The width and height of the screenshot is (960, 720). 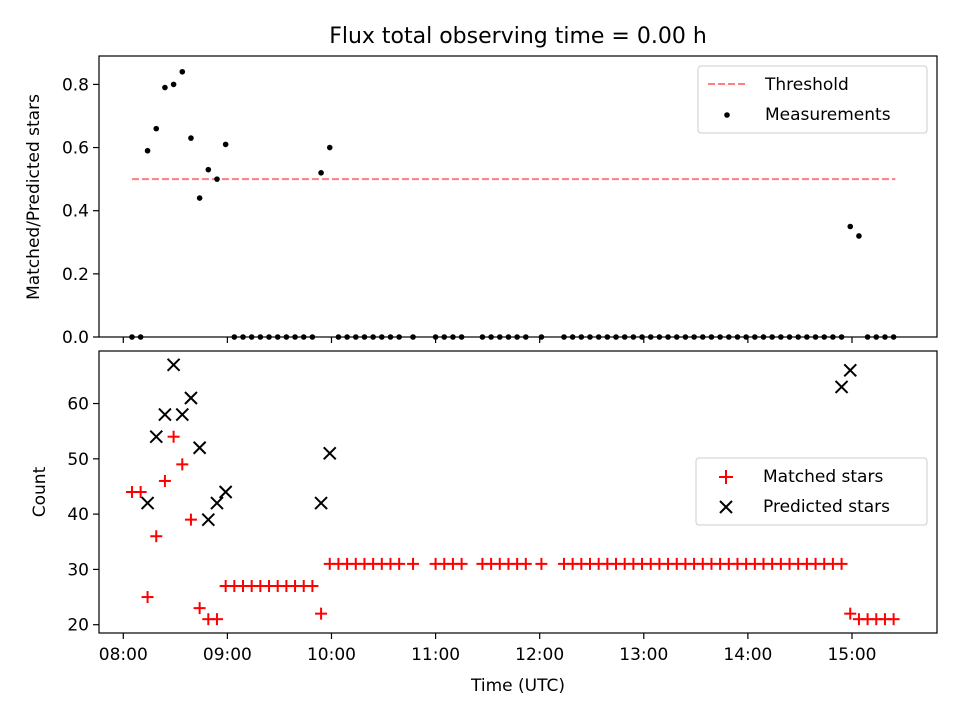 I want to click on top-y-axis: 0.0 0.2 0.4 0.6 0.8, so click(x=80, y=211).